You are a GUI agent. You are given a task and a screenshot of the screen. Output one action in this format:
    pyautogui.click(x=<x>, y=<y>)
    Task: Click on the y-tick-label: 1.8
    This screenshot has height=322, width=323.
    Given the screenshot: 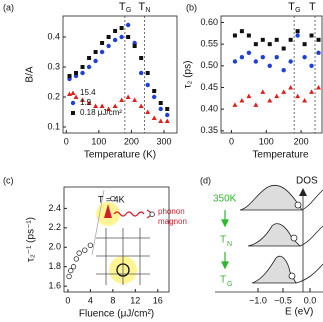 What is the action you would take?
    pyautogui.click(x=54, y=266)
    